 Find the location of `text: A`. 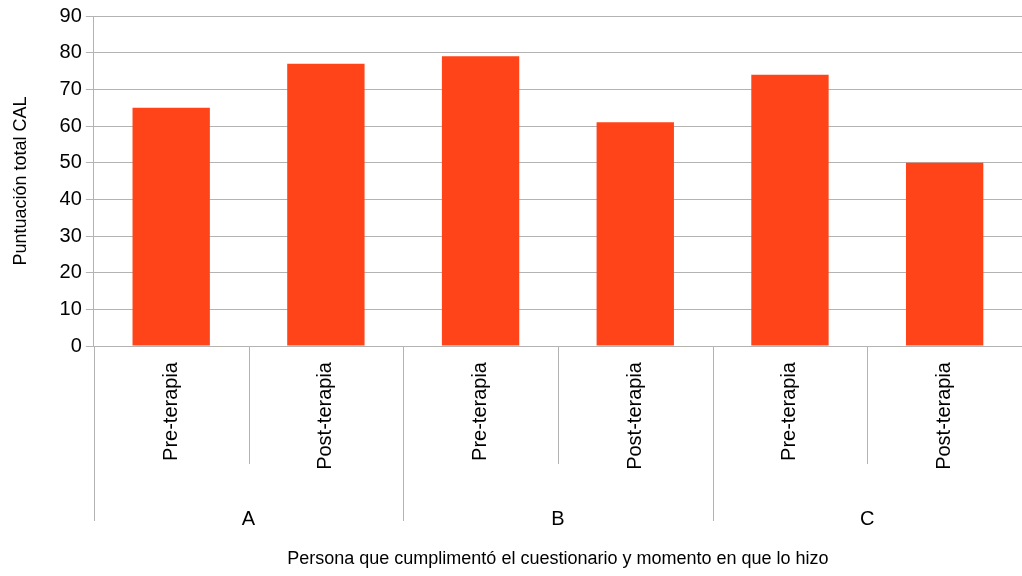

text: A is located at coordinates (248, 517).